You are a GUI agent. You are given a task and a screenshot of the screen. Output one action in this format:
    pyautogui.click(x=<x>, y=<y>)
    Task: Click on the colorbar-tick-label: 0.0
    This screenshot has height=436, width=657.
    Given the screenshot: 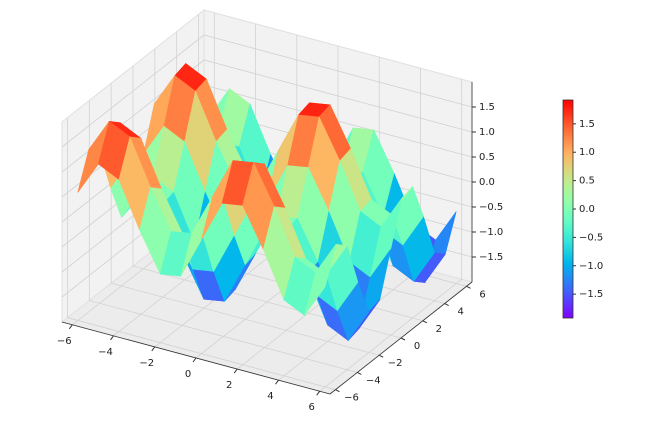 What is the action you would take?
    pyautogui.click(x=587, y=209)
    